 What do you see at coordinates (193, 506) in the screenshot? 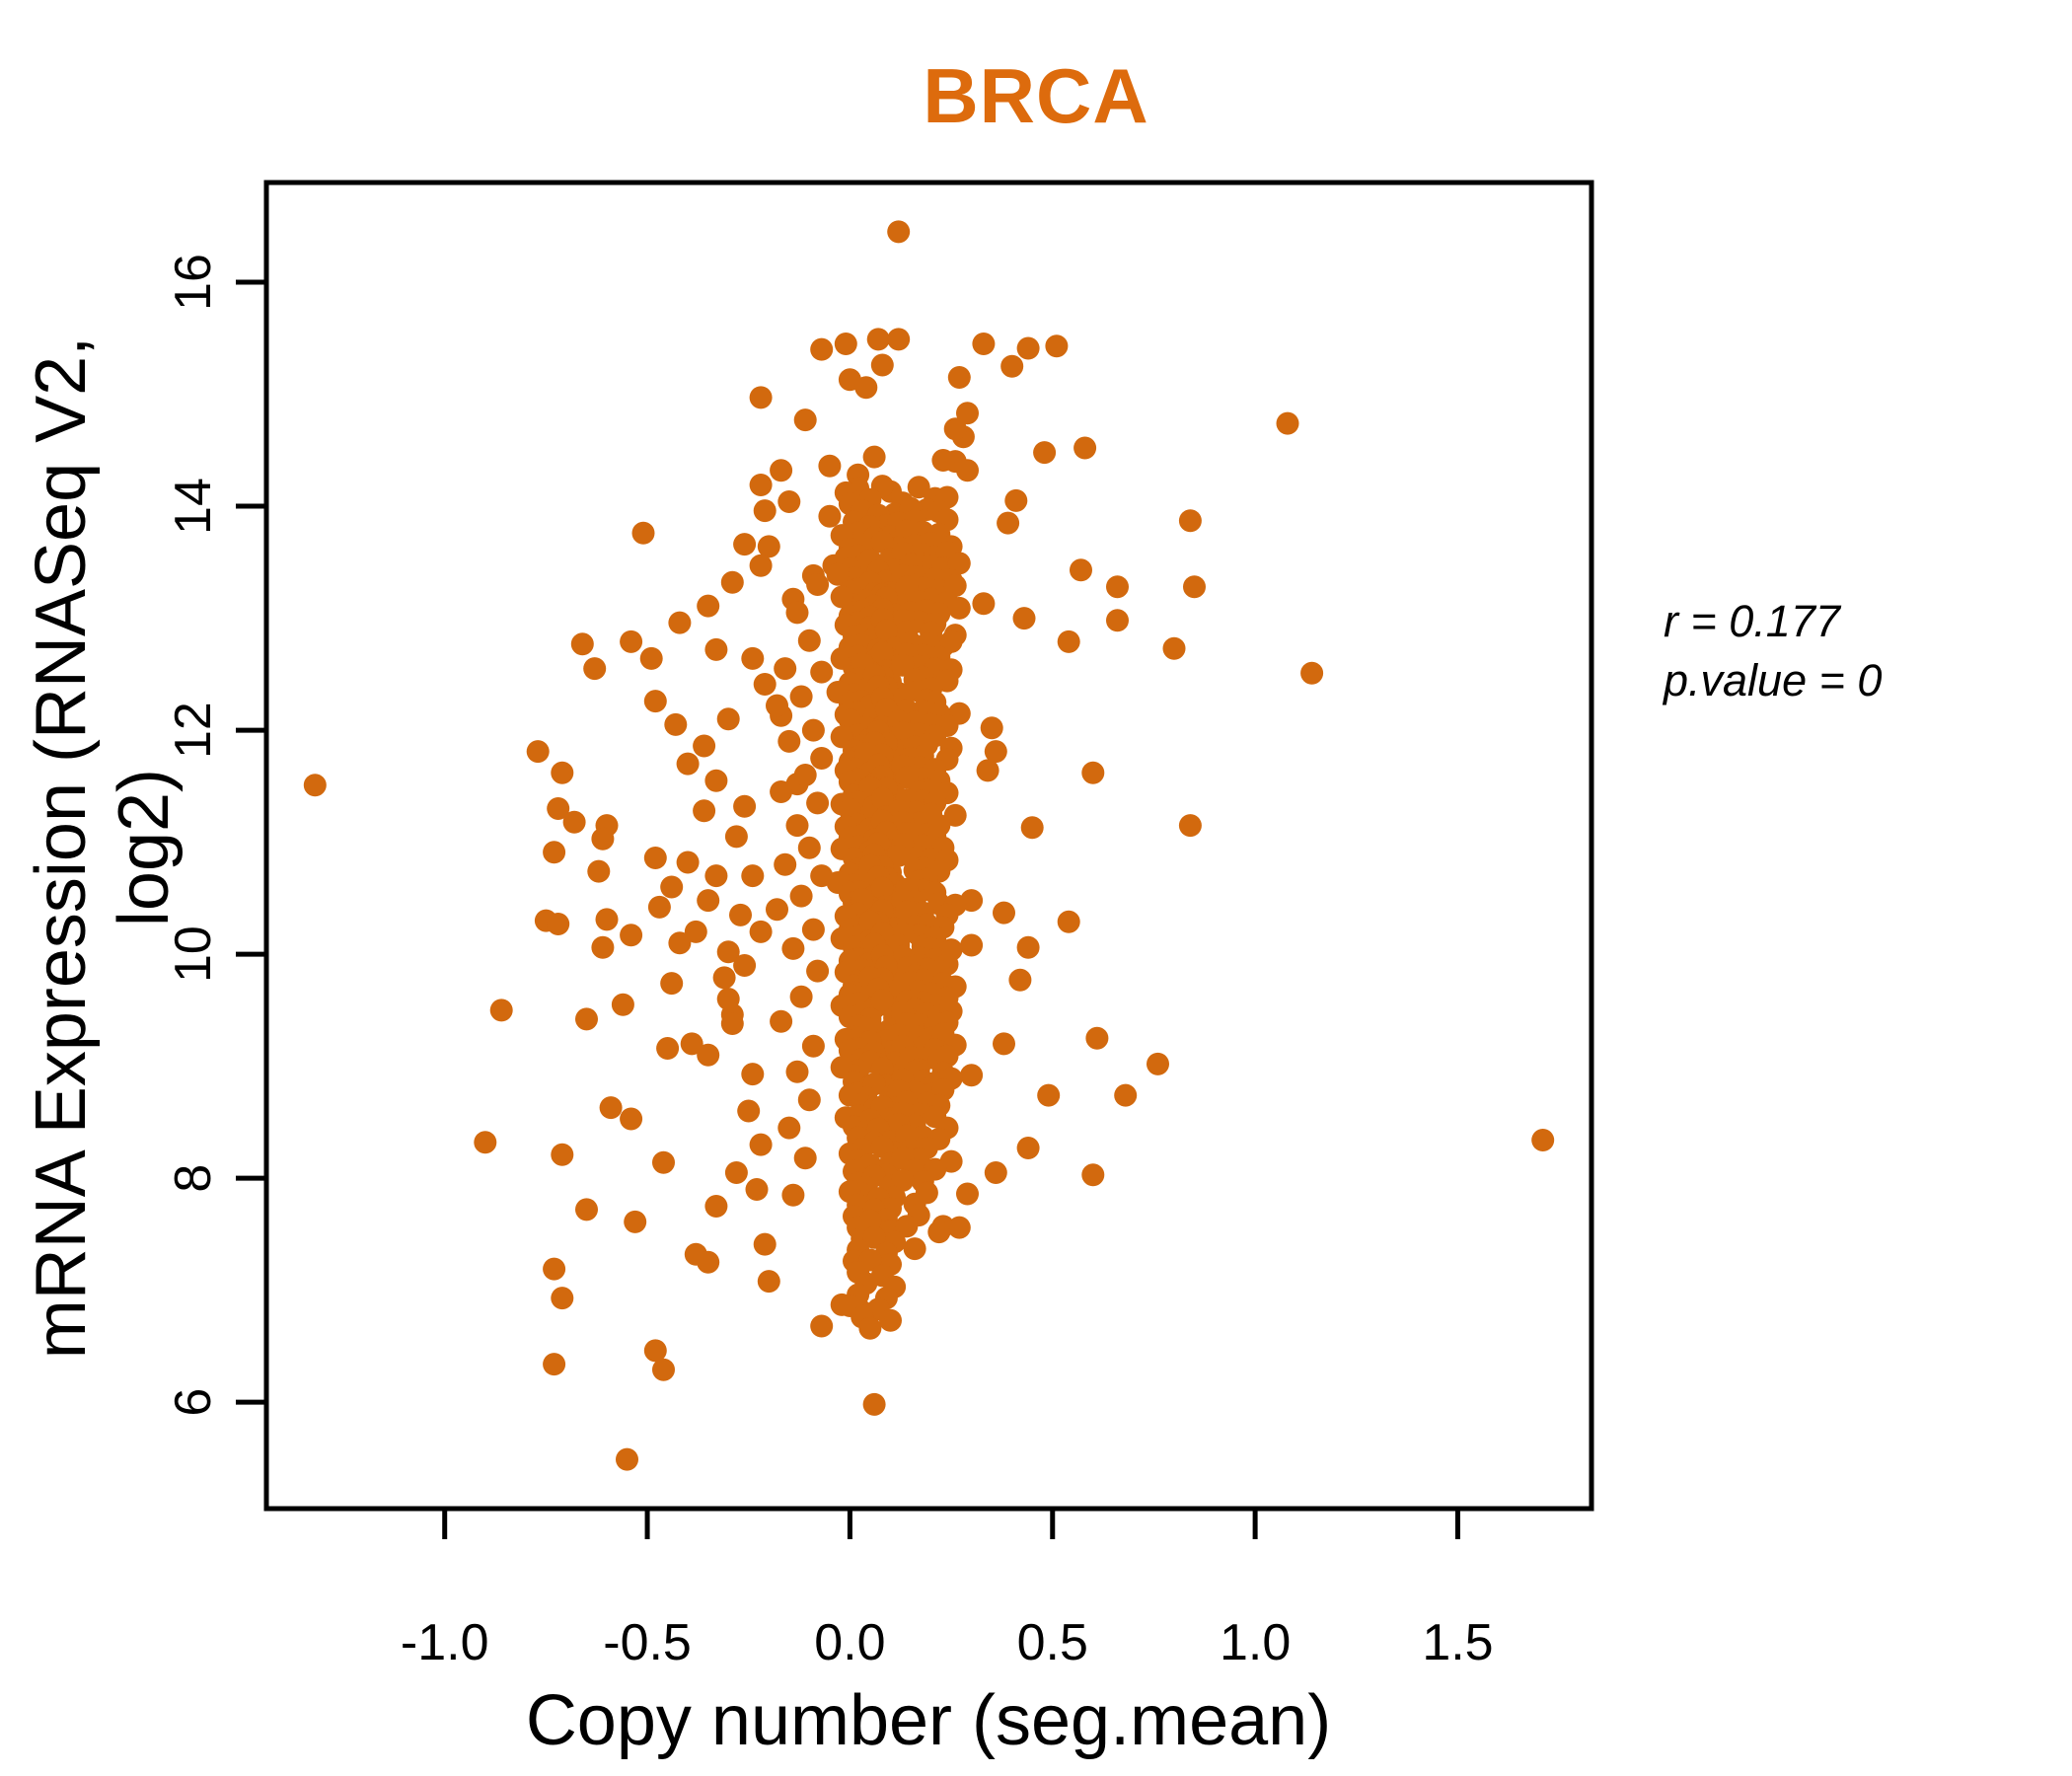
I see `y-tick-label: 14` at bounding box center [193, 506].